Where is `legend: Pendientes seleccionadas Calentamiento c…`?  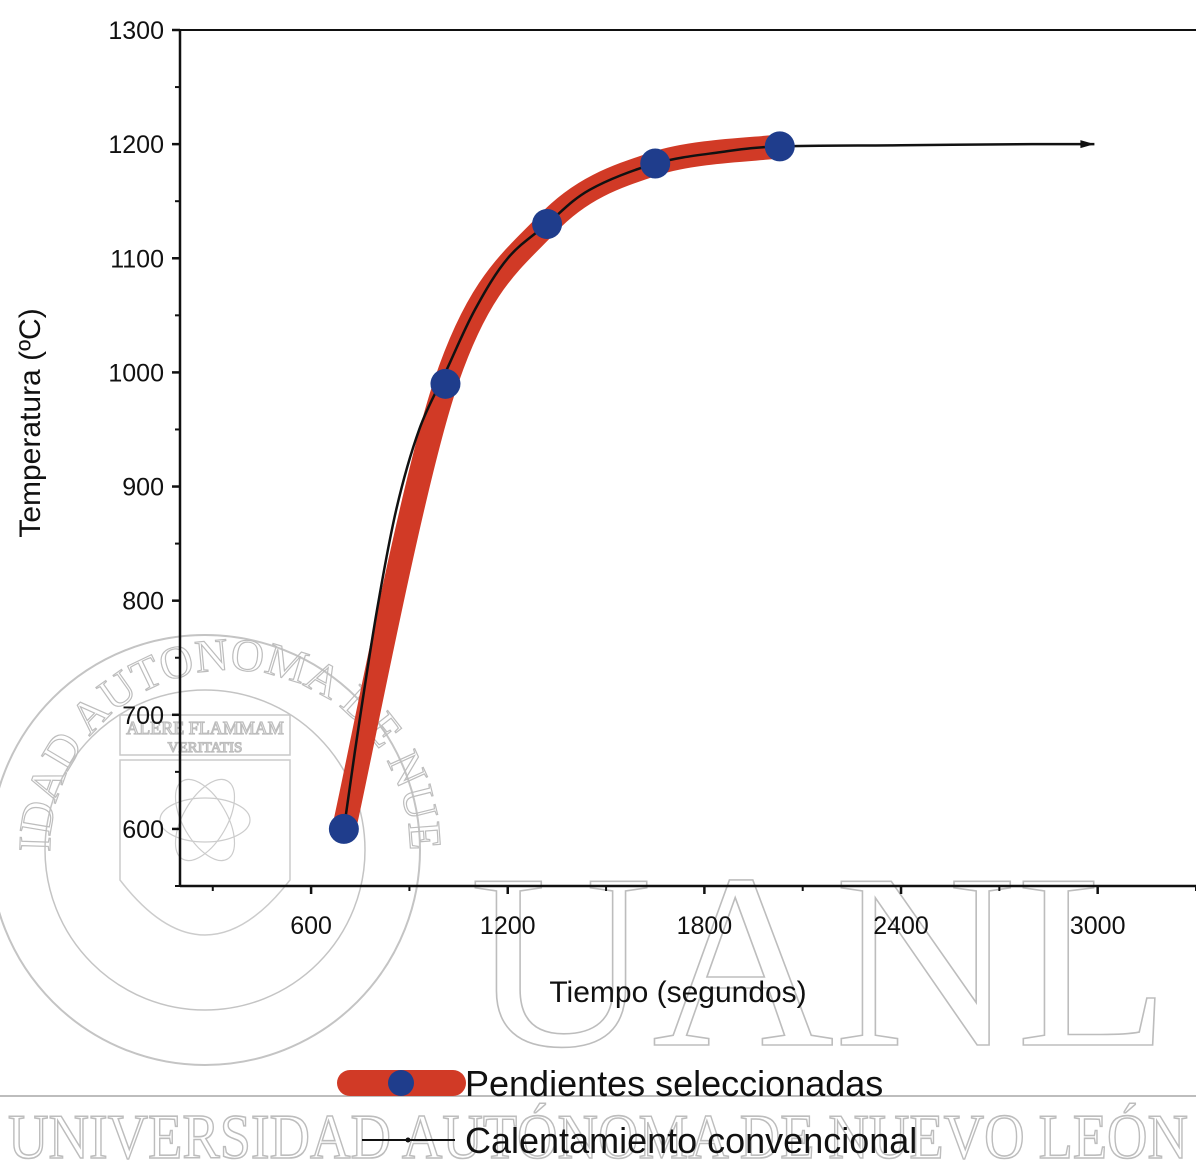
legend: Pendientes seleccionadas Calentamiento c… is located at coordinates (627, 1112).